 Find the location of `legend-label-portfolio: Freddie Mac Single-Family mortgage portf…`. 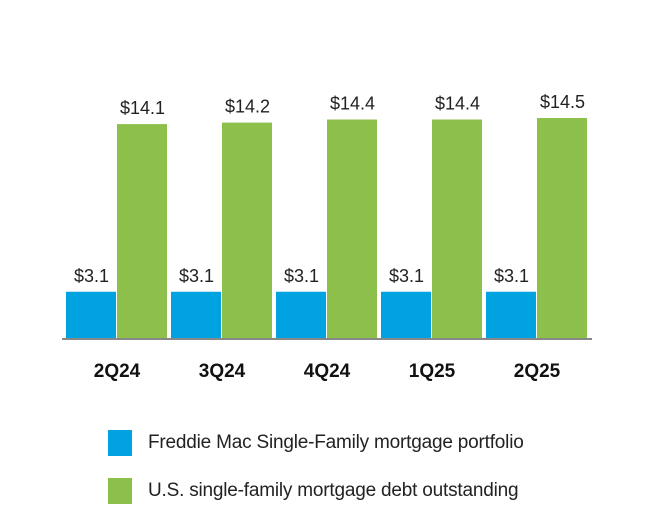

legend-label-portfolio: Freddie Mac Single-Family mortgage portf… is located at coordinates (336, 442).